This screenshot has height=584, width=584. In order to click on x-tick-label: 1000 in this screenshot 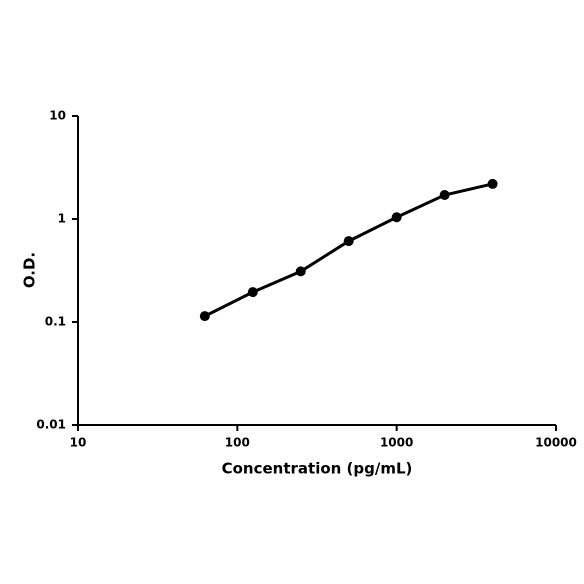, I will do `click(396, 443)`.